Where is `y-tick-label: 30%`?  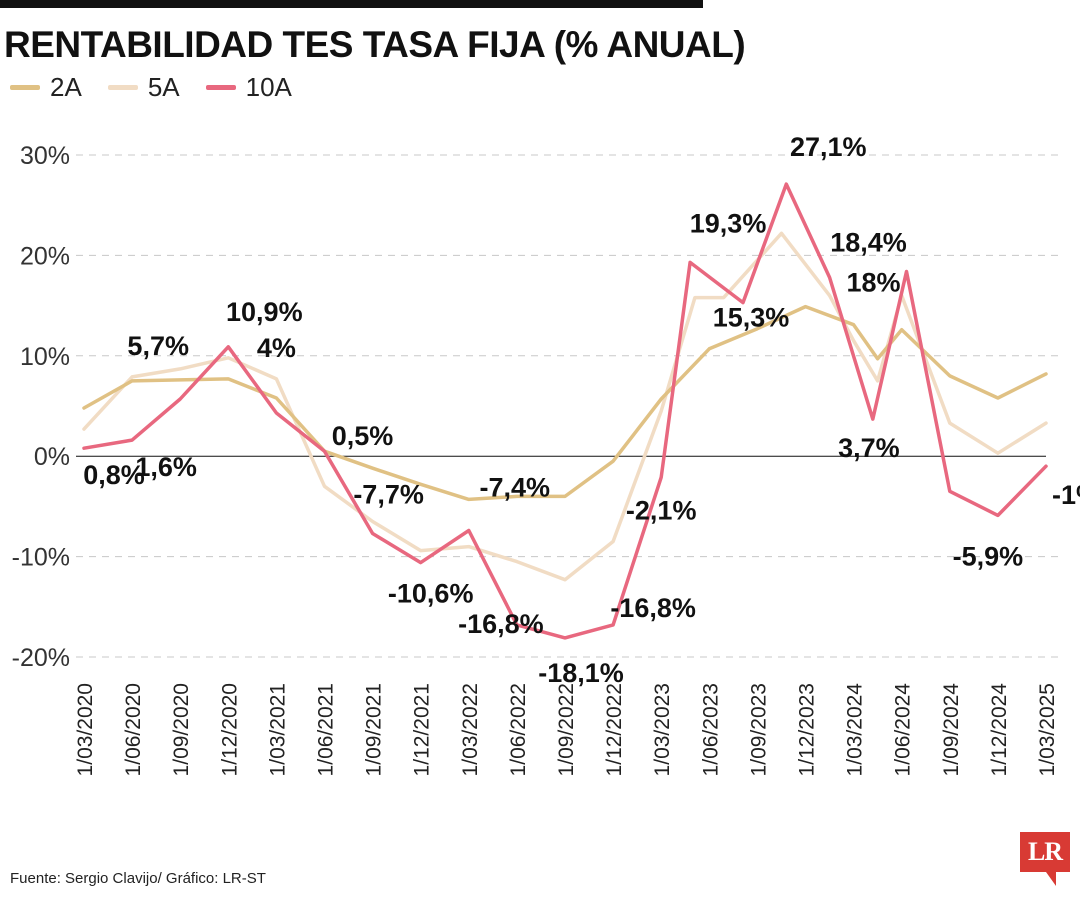 y-tick-label: 30% is located at coordinates (45, 156).